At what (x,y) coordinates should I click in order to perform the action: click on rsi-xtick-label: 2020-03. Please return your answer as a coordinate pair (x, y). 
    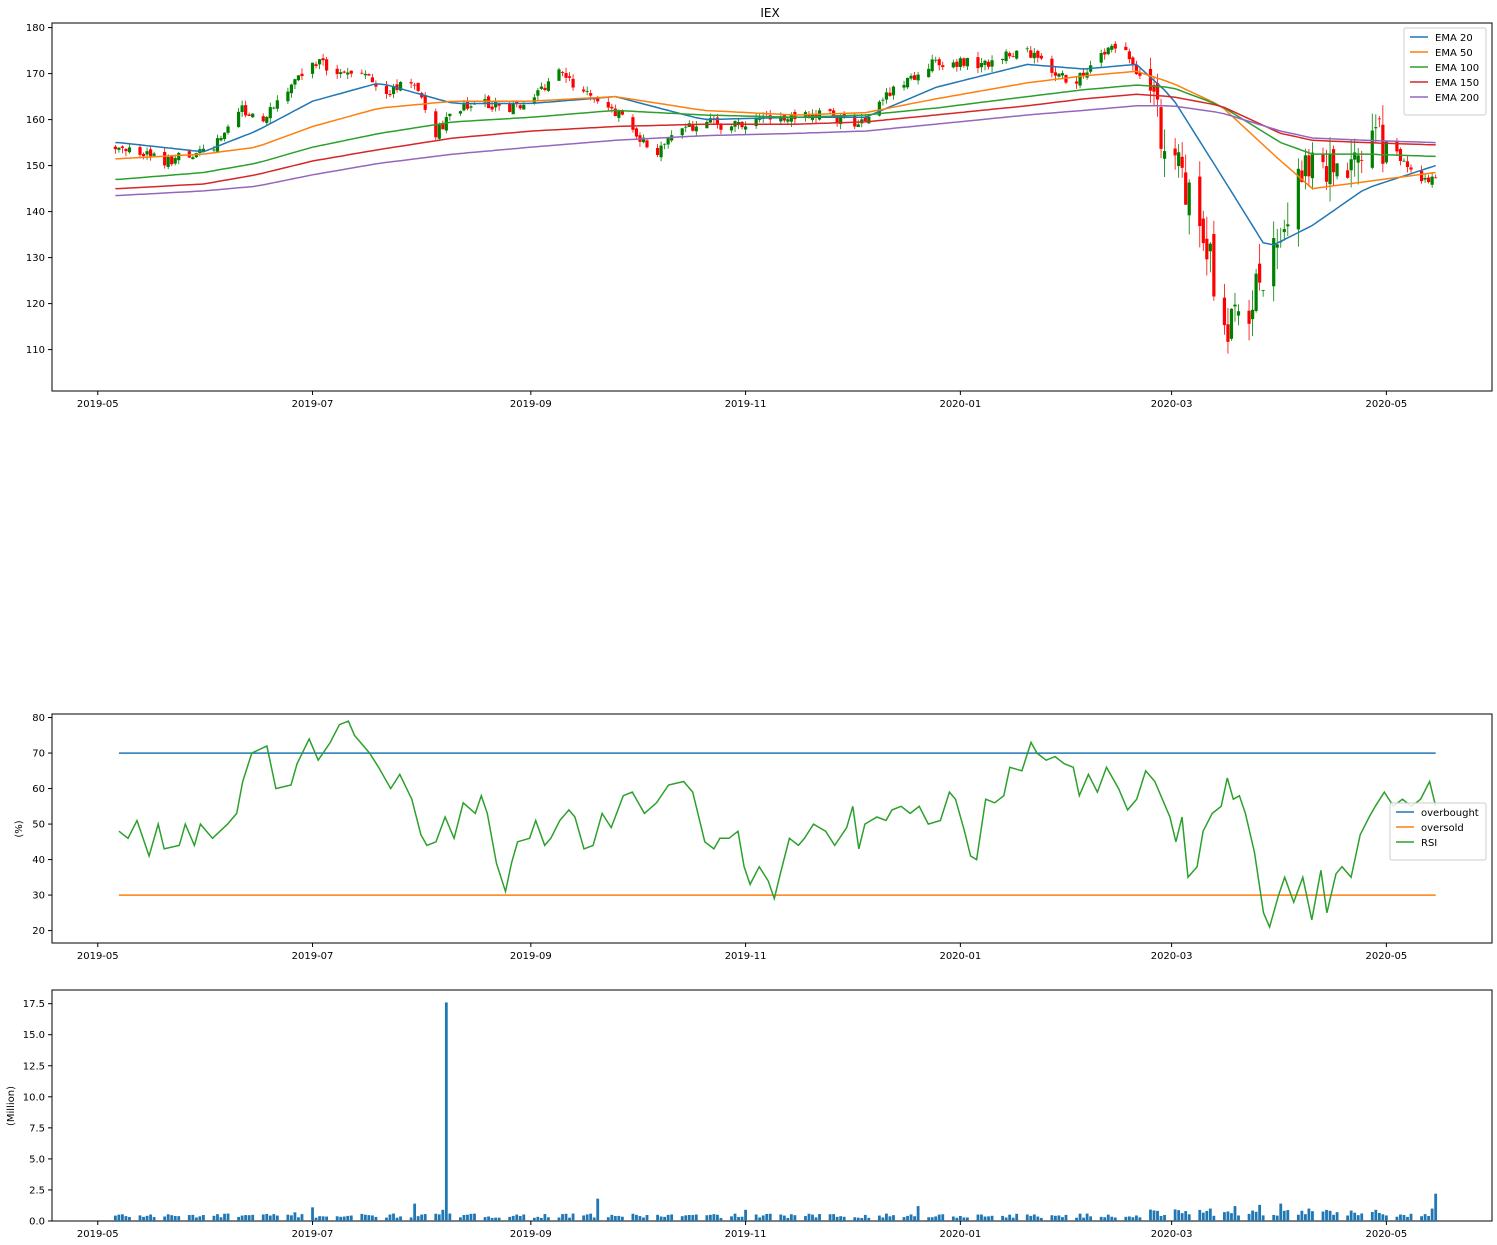
    Looking at the image, I should click on (1172, 956).